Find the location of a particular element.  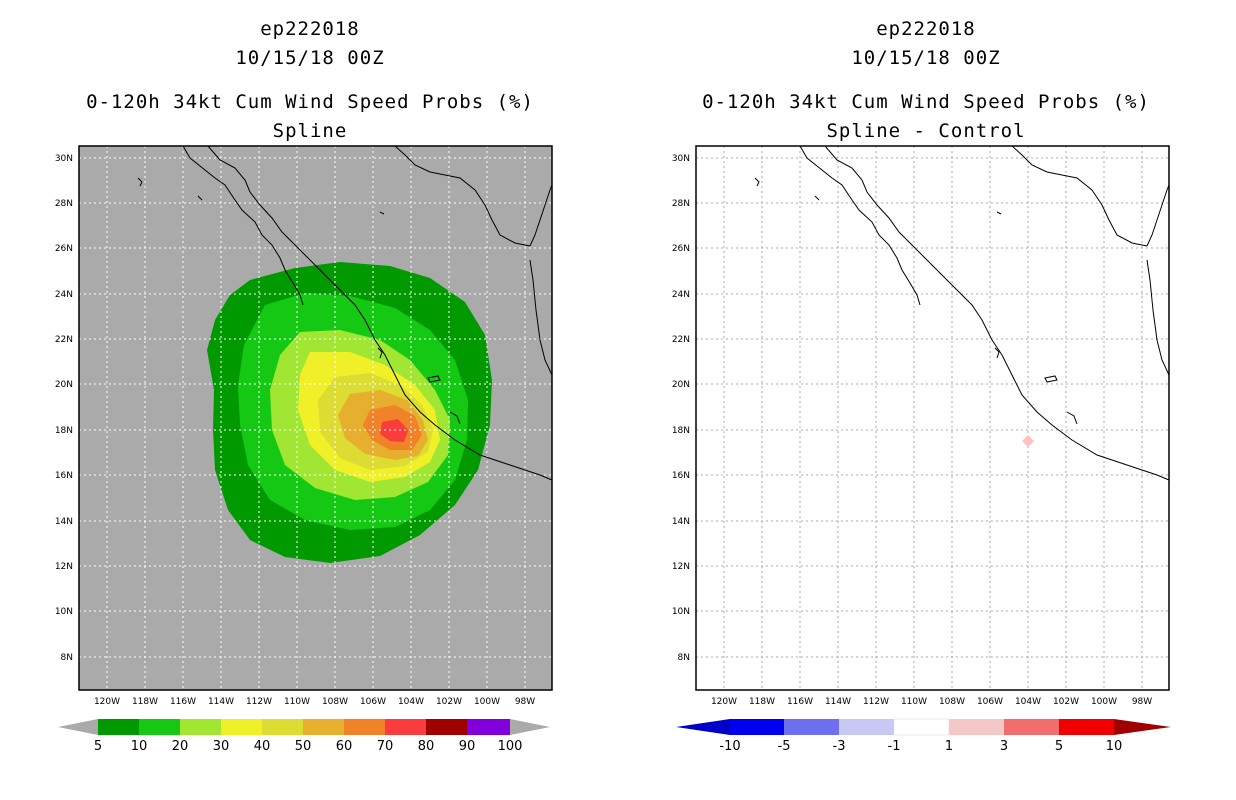

colorbar-label: 60 is located at coordinates (344, 746).